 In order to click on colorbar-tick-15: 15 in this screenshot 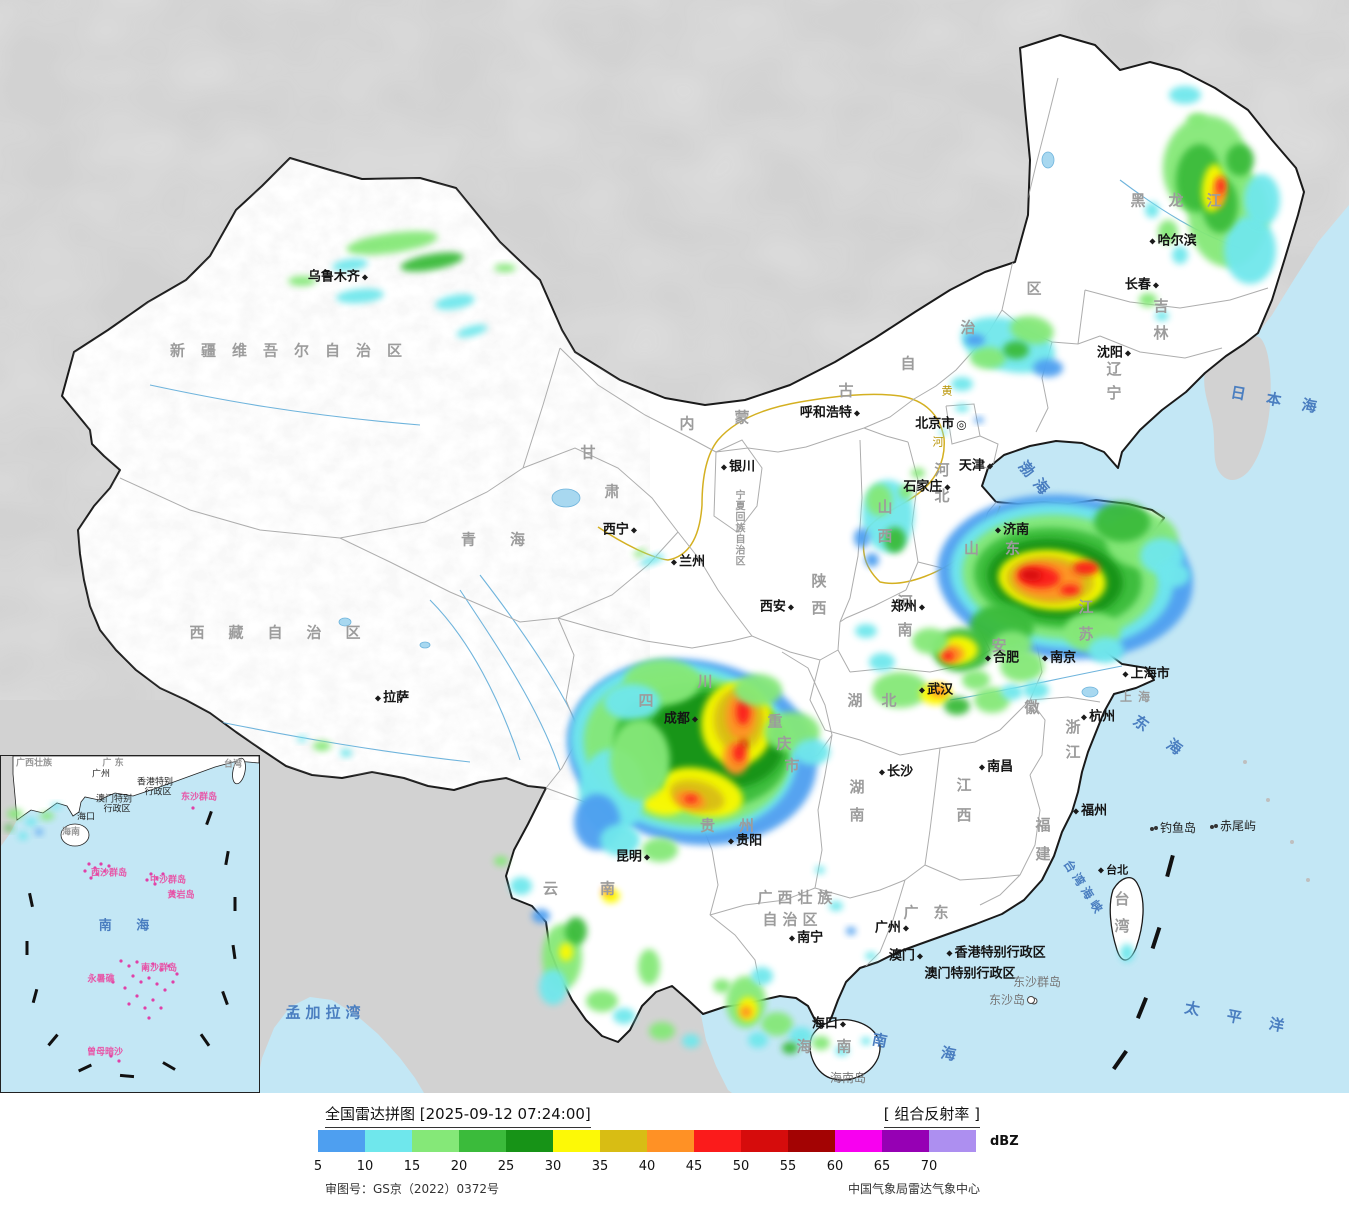, I will do `click(412, 1166)`.